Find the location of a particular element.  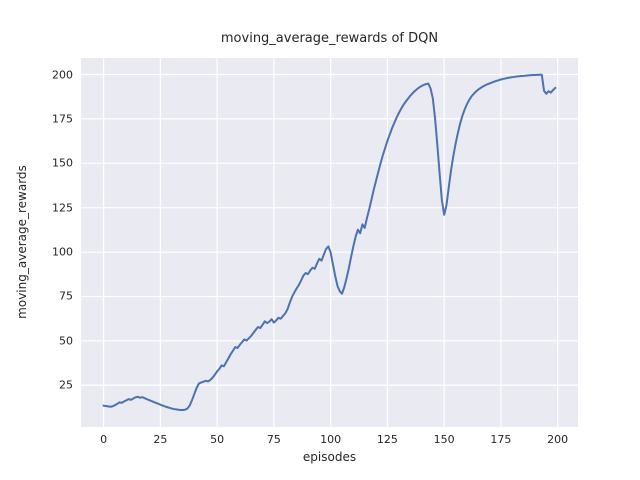

x-tick-label: 100 is located at coordinates (331, 439).